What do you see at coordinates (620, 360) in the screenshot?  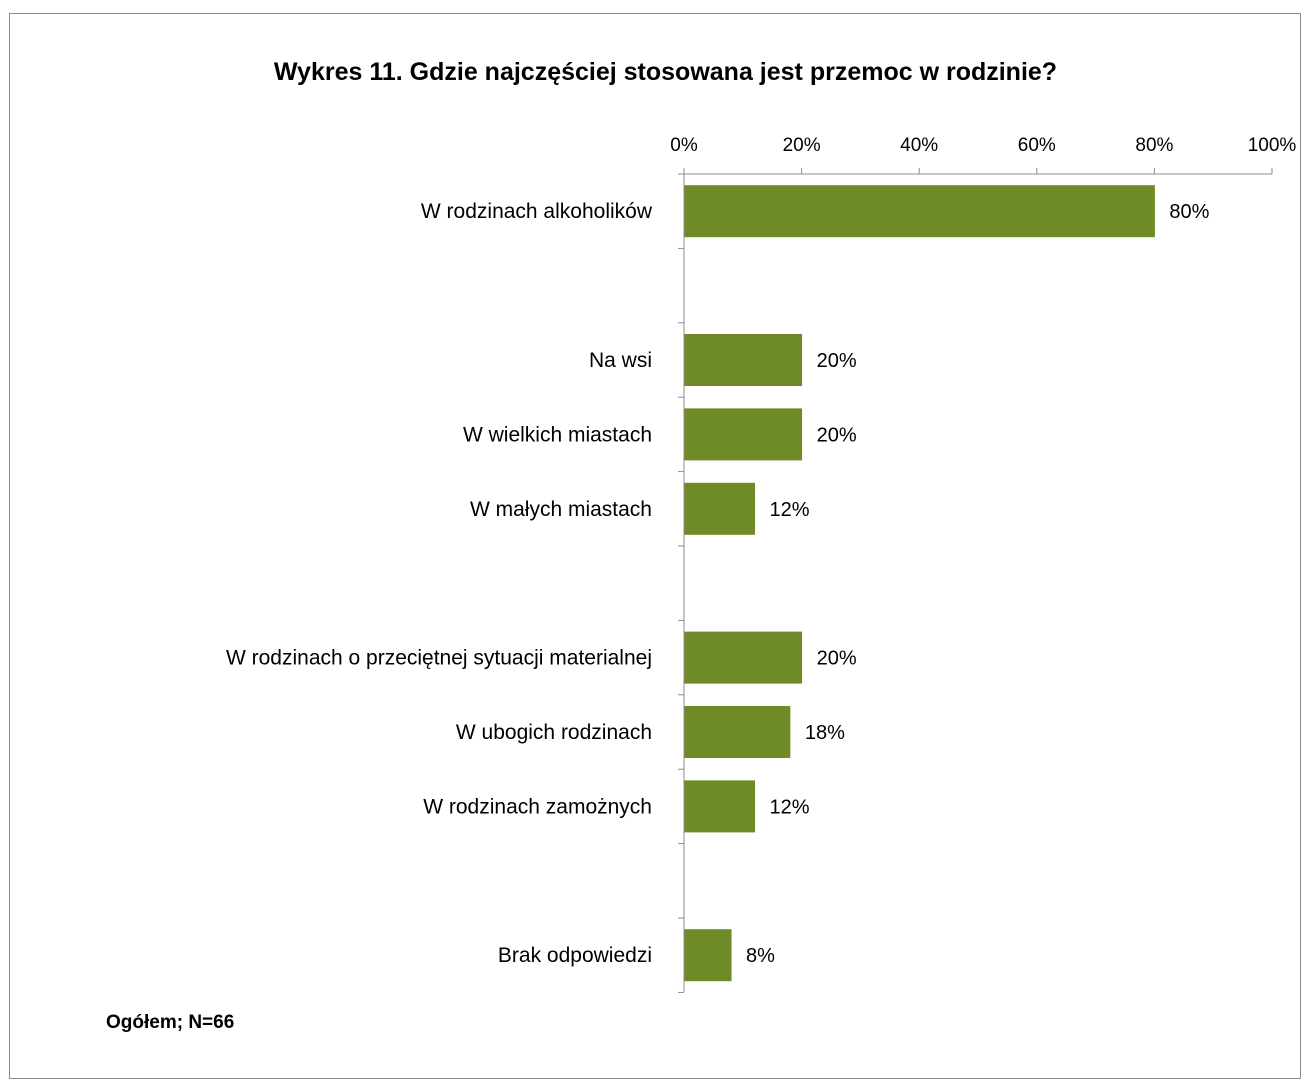 I see `category-label: Na wsi` at bounding box center [620, 360].